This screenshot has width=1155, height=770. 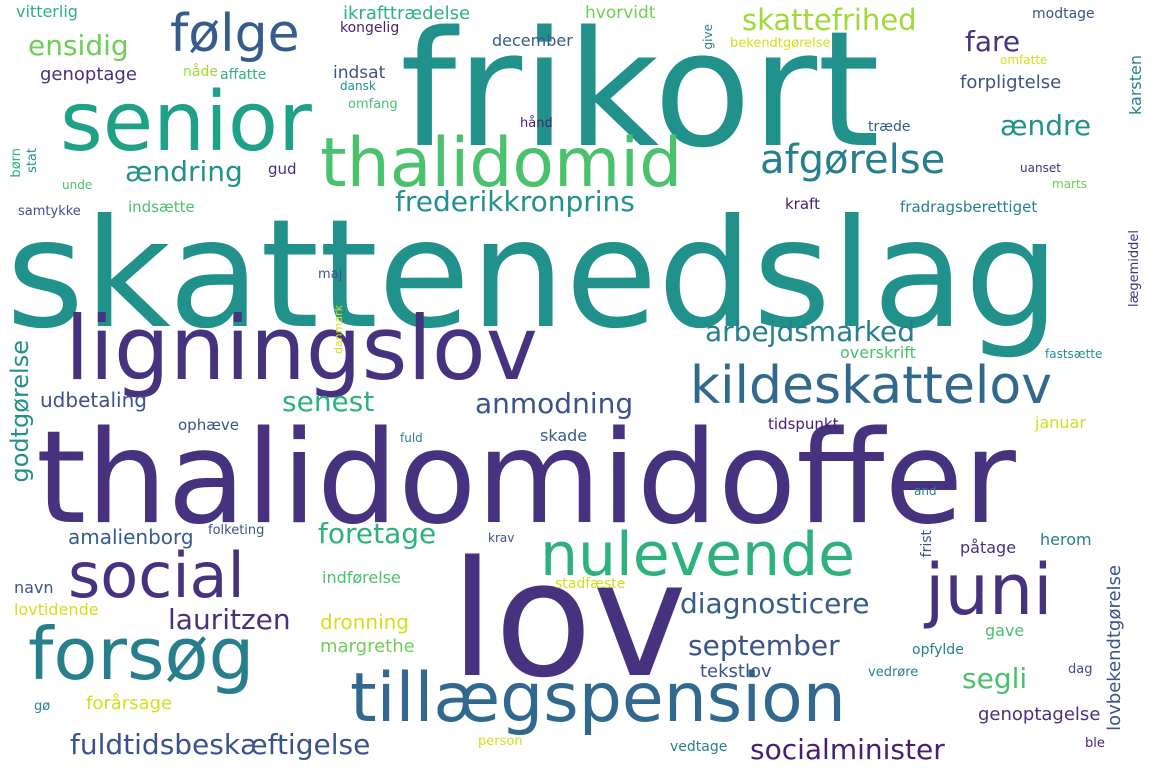 I want to click on word-hvorvidt: hvorvidt, so click(x=620, y=13).